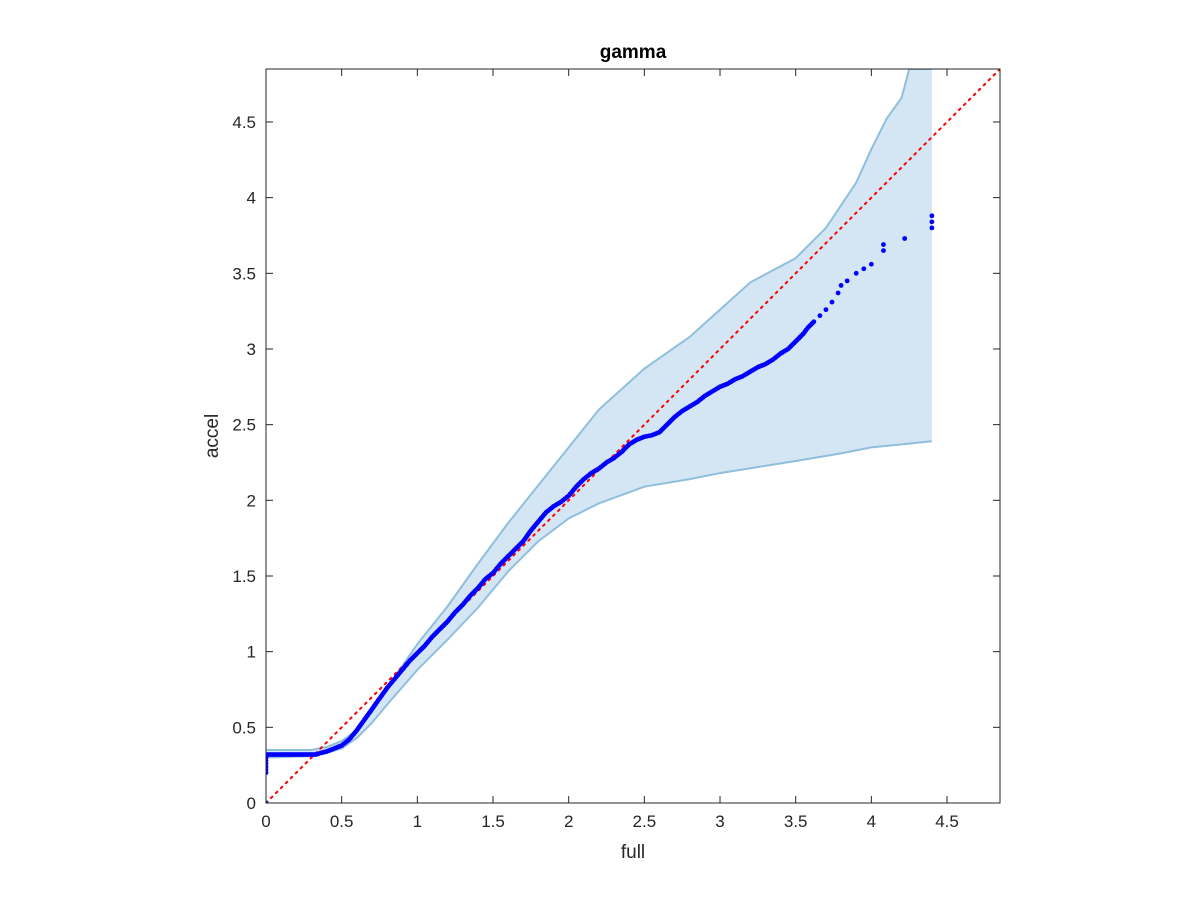 This screenshot has width=1200, height=900. I want to click on y-tick-label: 1.5, so click(244, 576).